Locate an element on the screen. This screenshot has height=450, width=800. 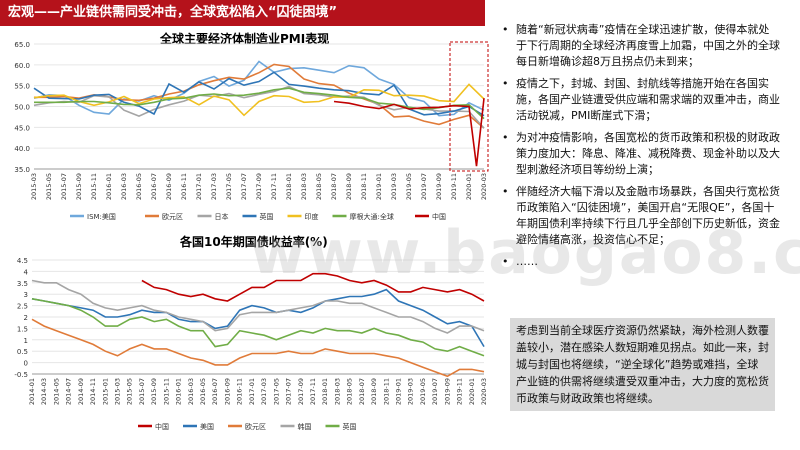
y-tick-label: 45.0 is located at coordinates (22, 128).